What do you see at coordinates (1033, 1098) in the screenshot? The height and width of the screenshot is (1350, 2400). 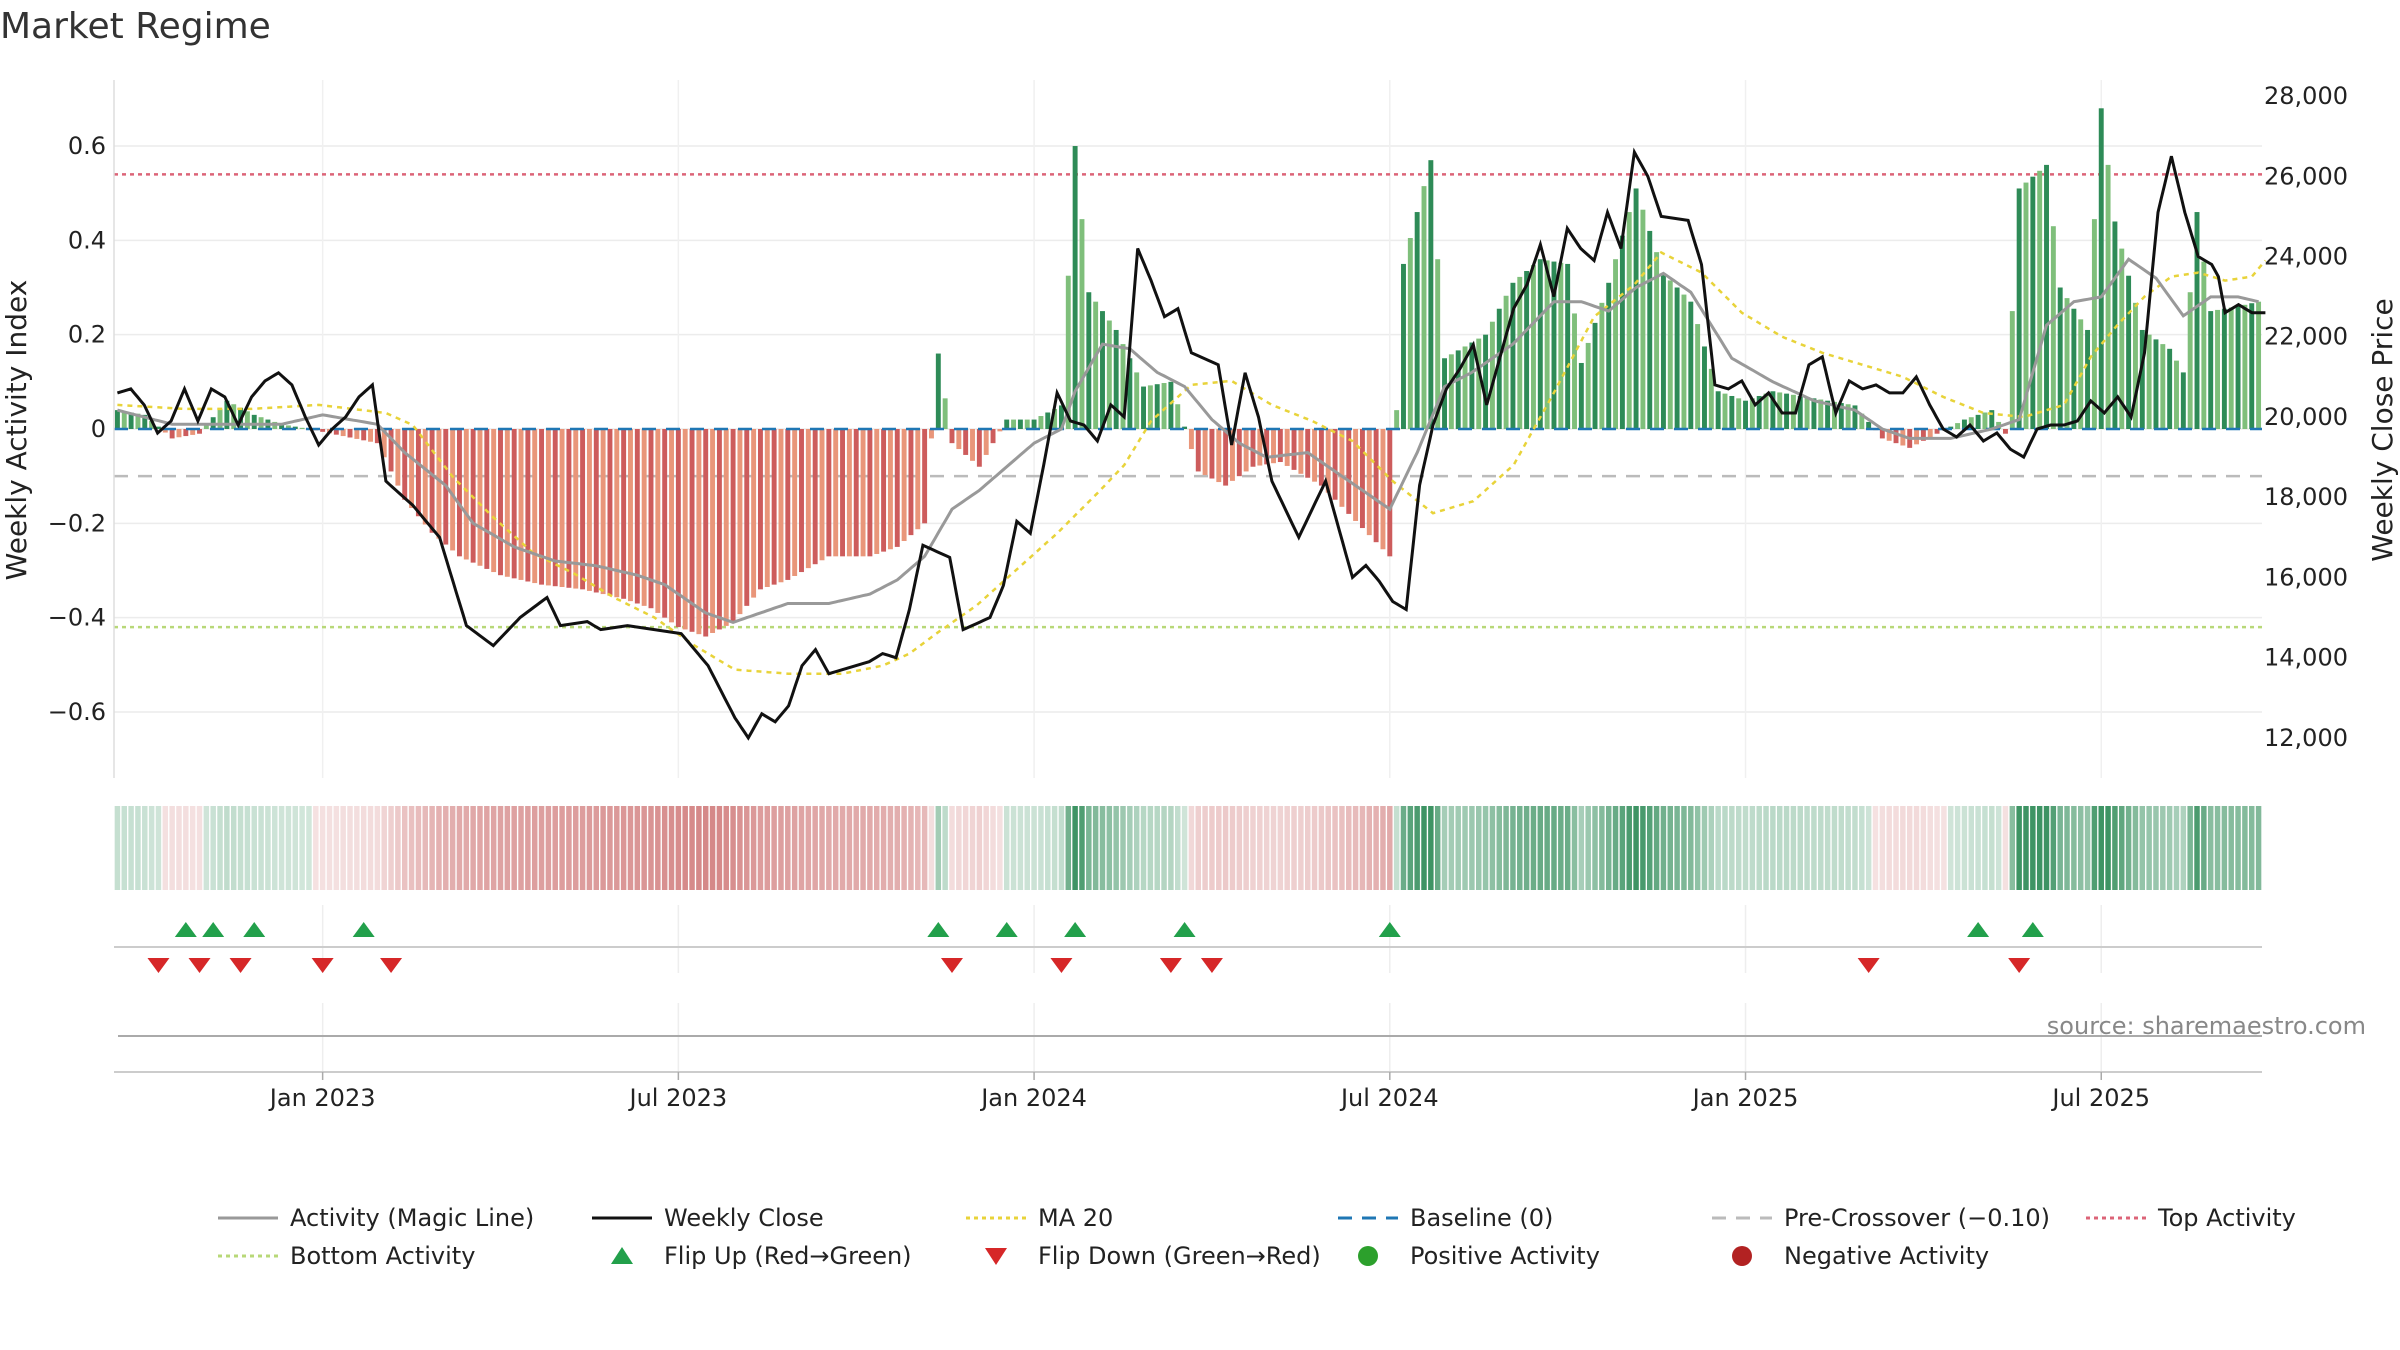 I see `x-tick-label: Jan 2024` at bounding box center [1033, 1098].